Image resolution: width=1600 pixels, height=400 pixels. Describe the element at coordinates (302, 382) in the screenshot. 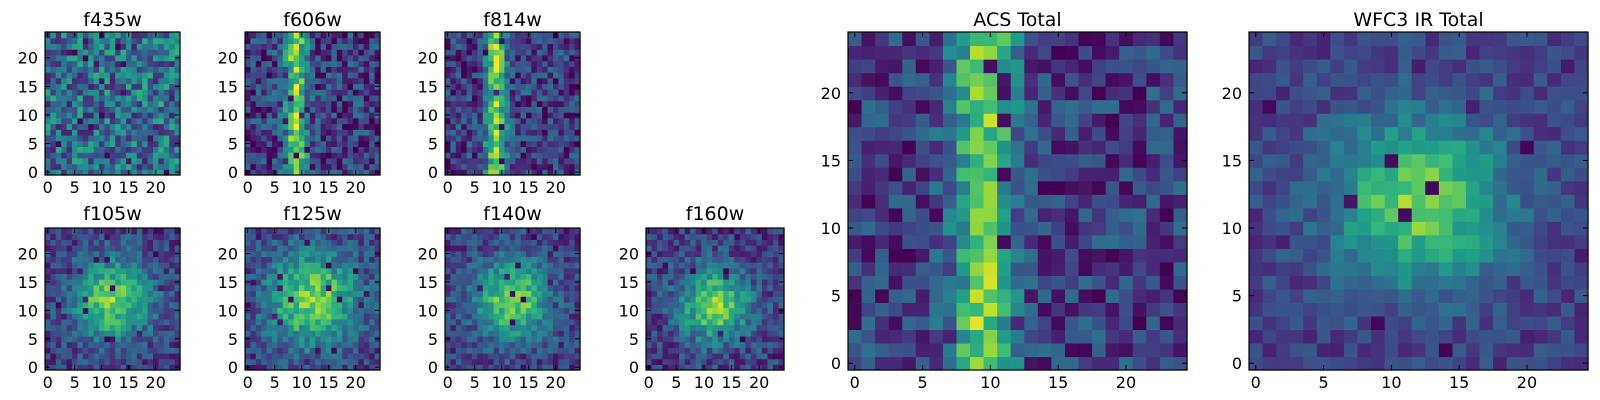

I see `x-tick-label: 10` at that location.